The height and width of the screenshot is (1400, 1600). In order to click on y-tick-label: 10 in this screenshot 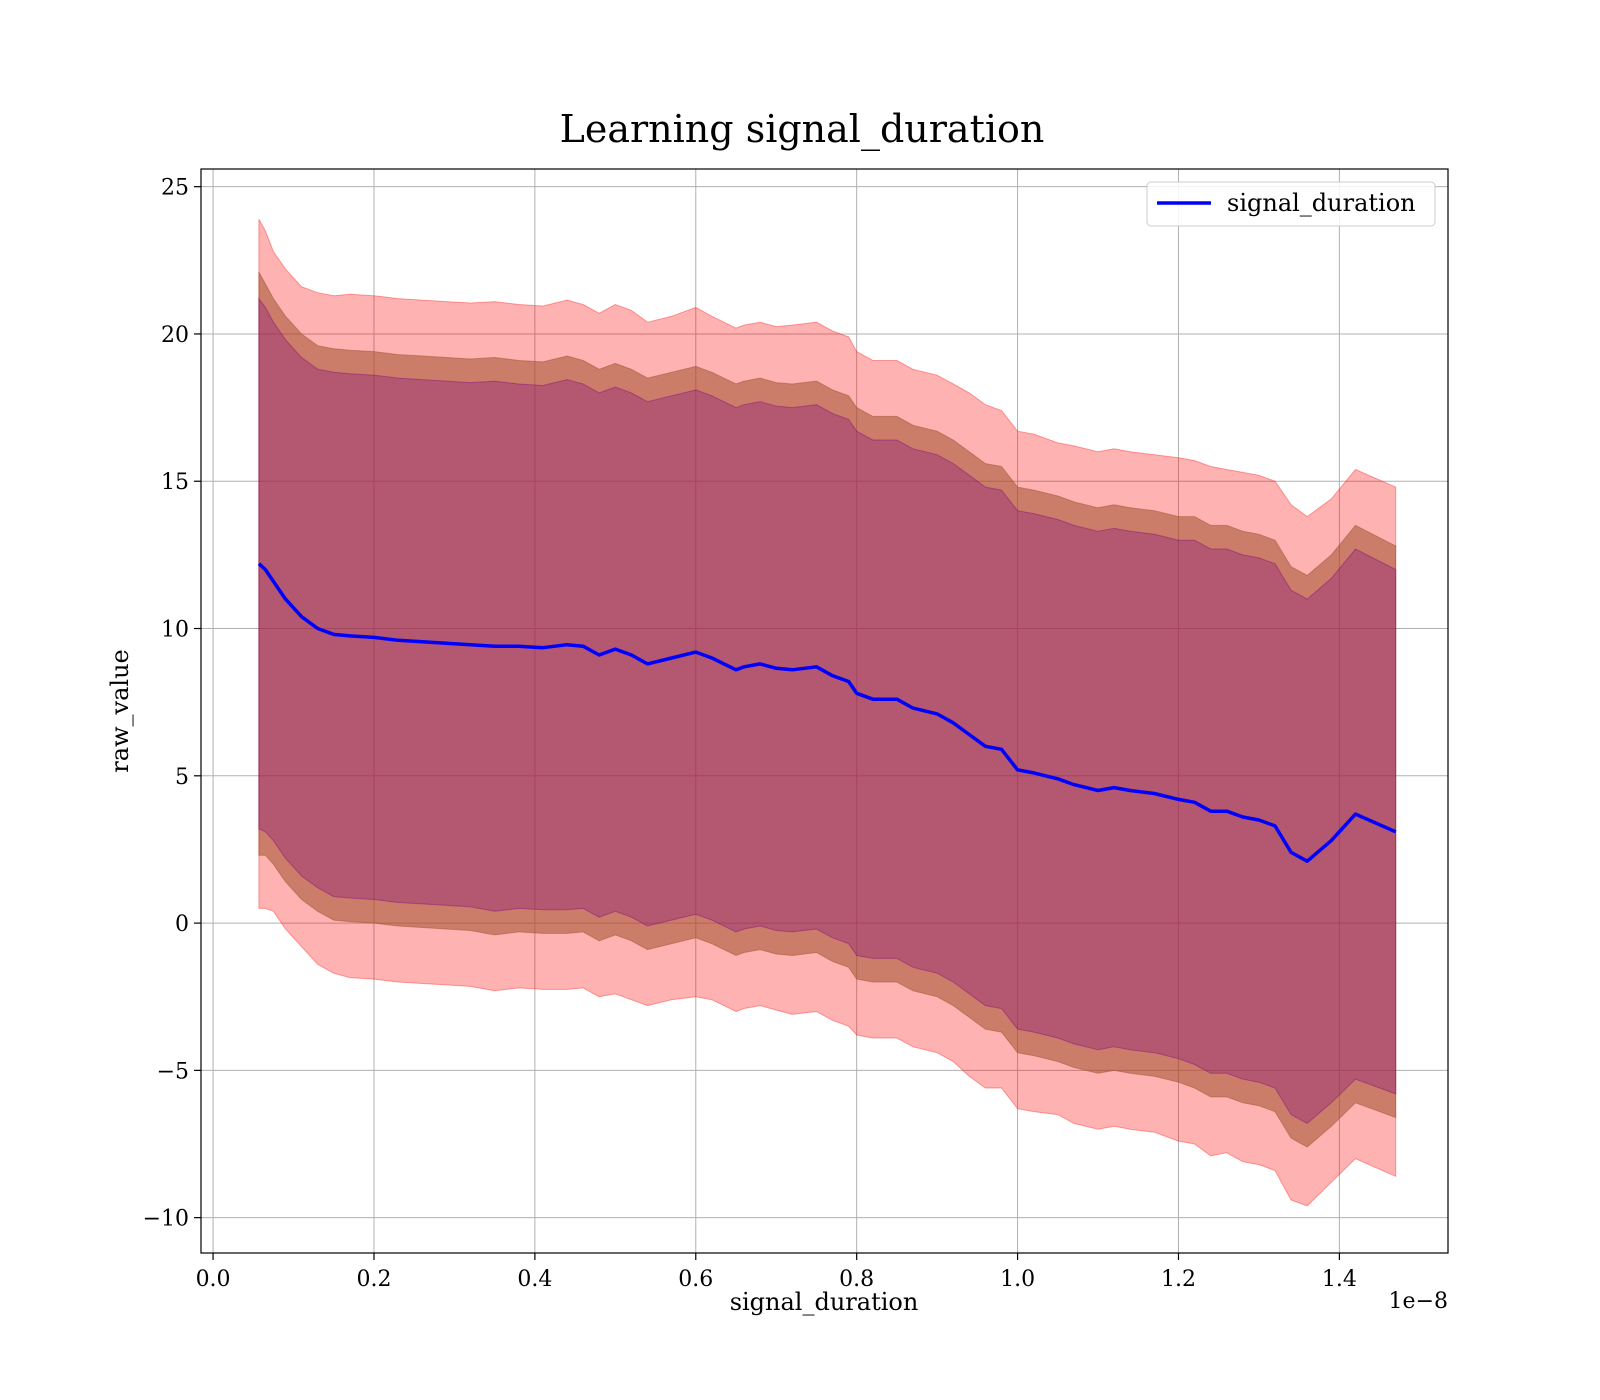, I will do `click(175, 630)`.